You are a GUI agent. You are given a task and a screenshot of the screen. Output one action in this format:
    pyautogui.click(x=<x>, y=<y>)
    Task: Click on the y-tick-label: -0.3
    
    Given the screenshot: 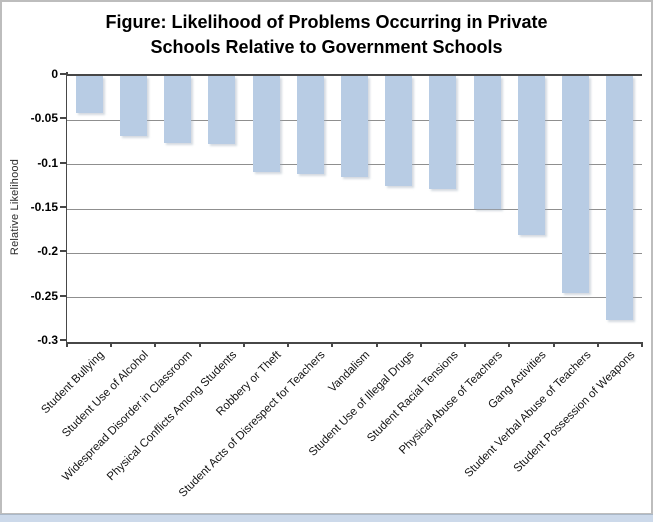 What is the action you would take?
    pyautogui.click(x=47, y=340)
    